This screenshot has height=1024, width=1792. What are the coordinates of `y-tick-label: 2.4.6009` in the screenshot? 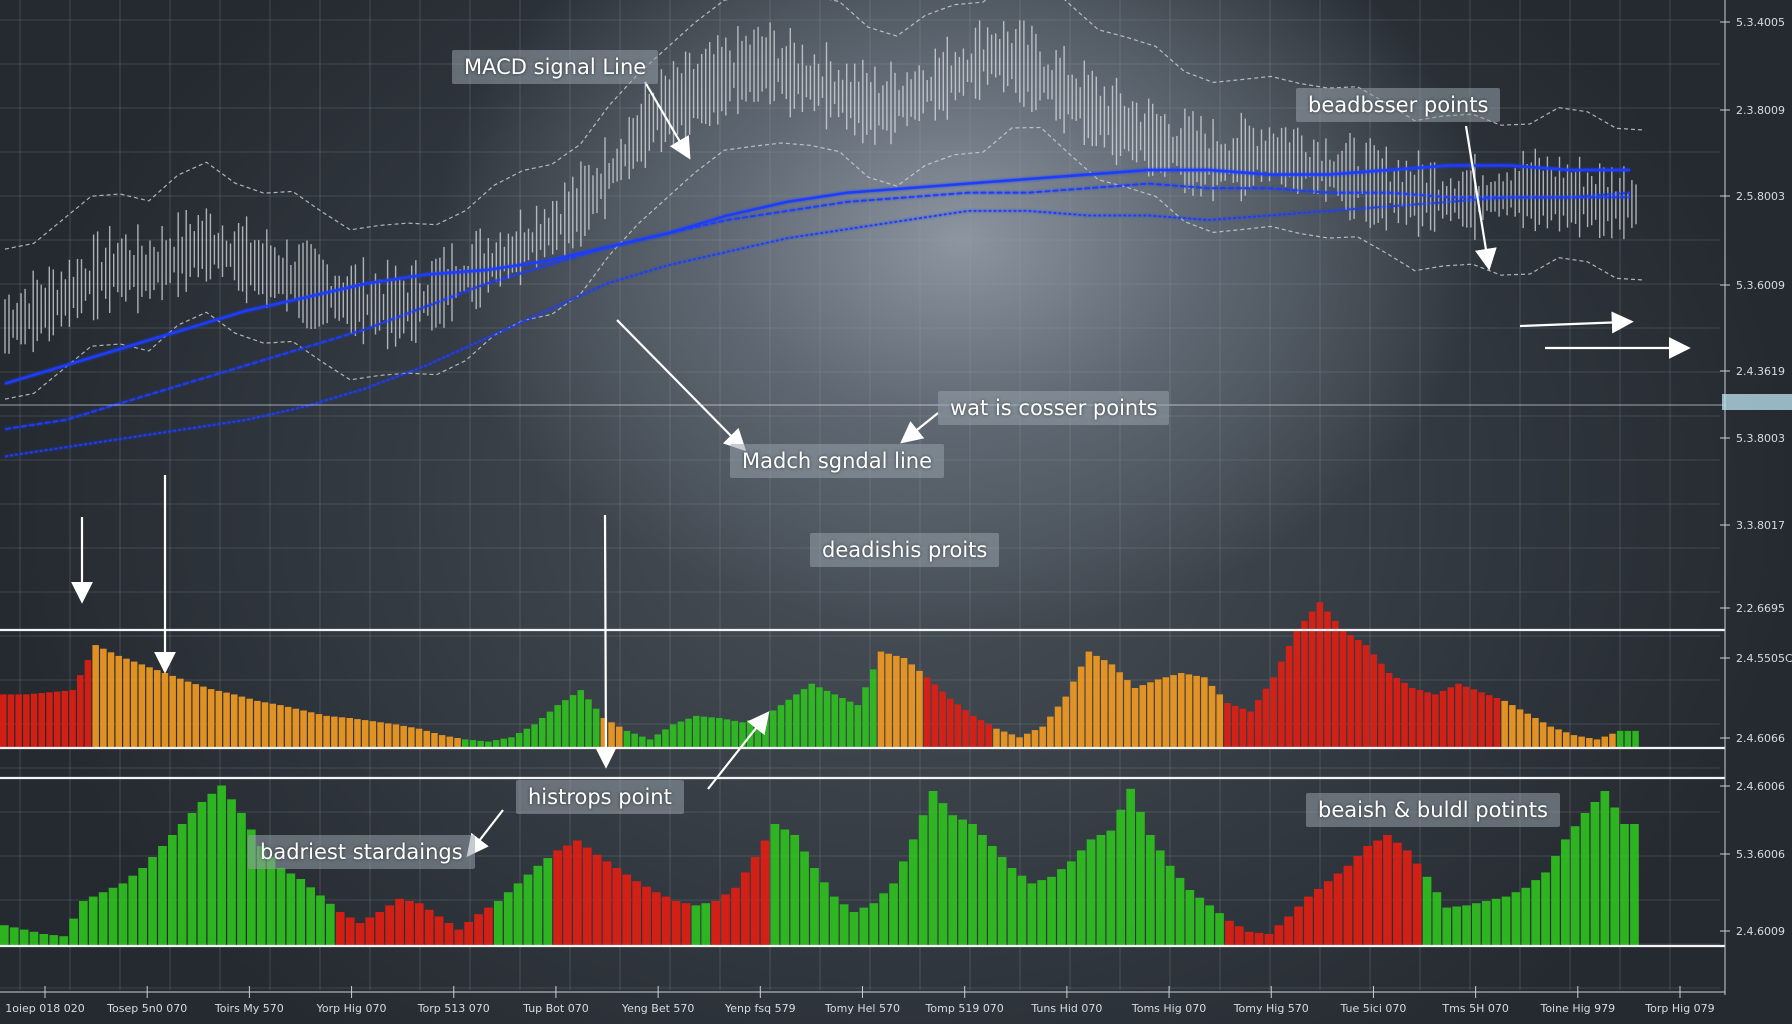 It's located at (1760, 931).